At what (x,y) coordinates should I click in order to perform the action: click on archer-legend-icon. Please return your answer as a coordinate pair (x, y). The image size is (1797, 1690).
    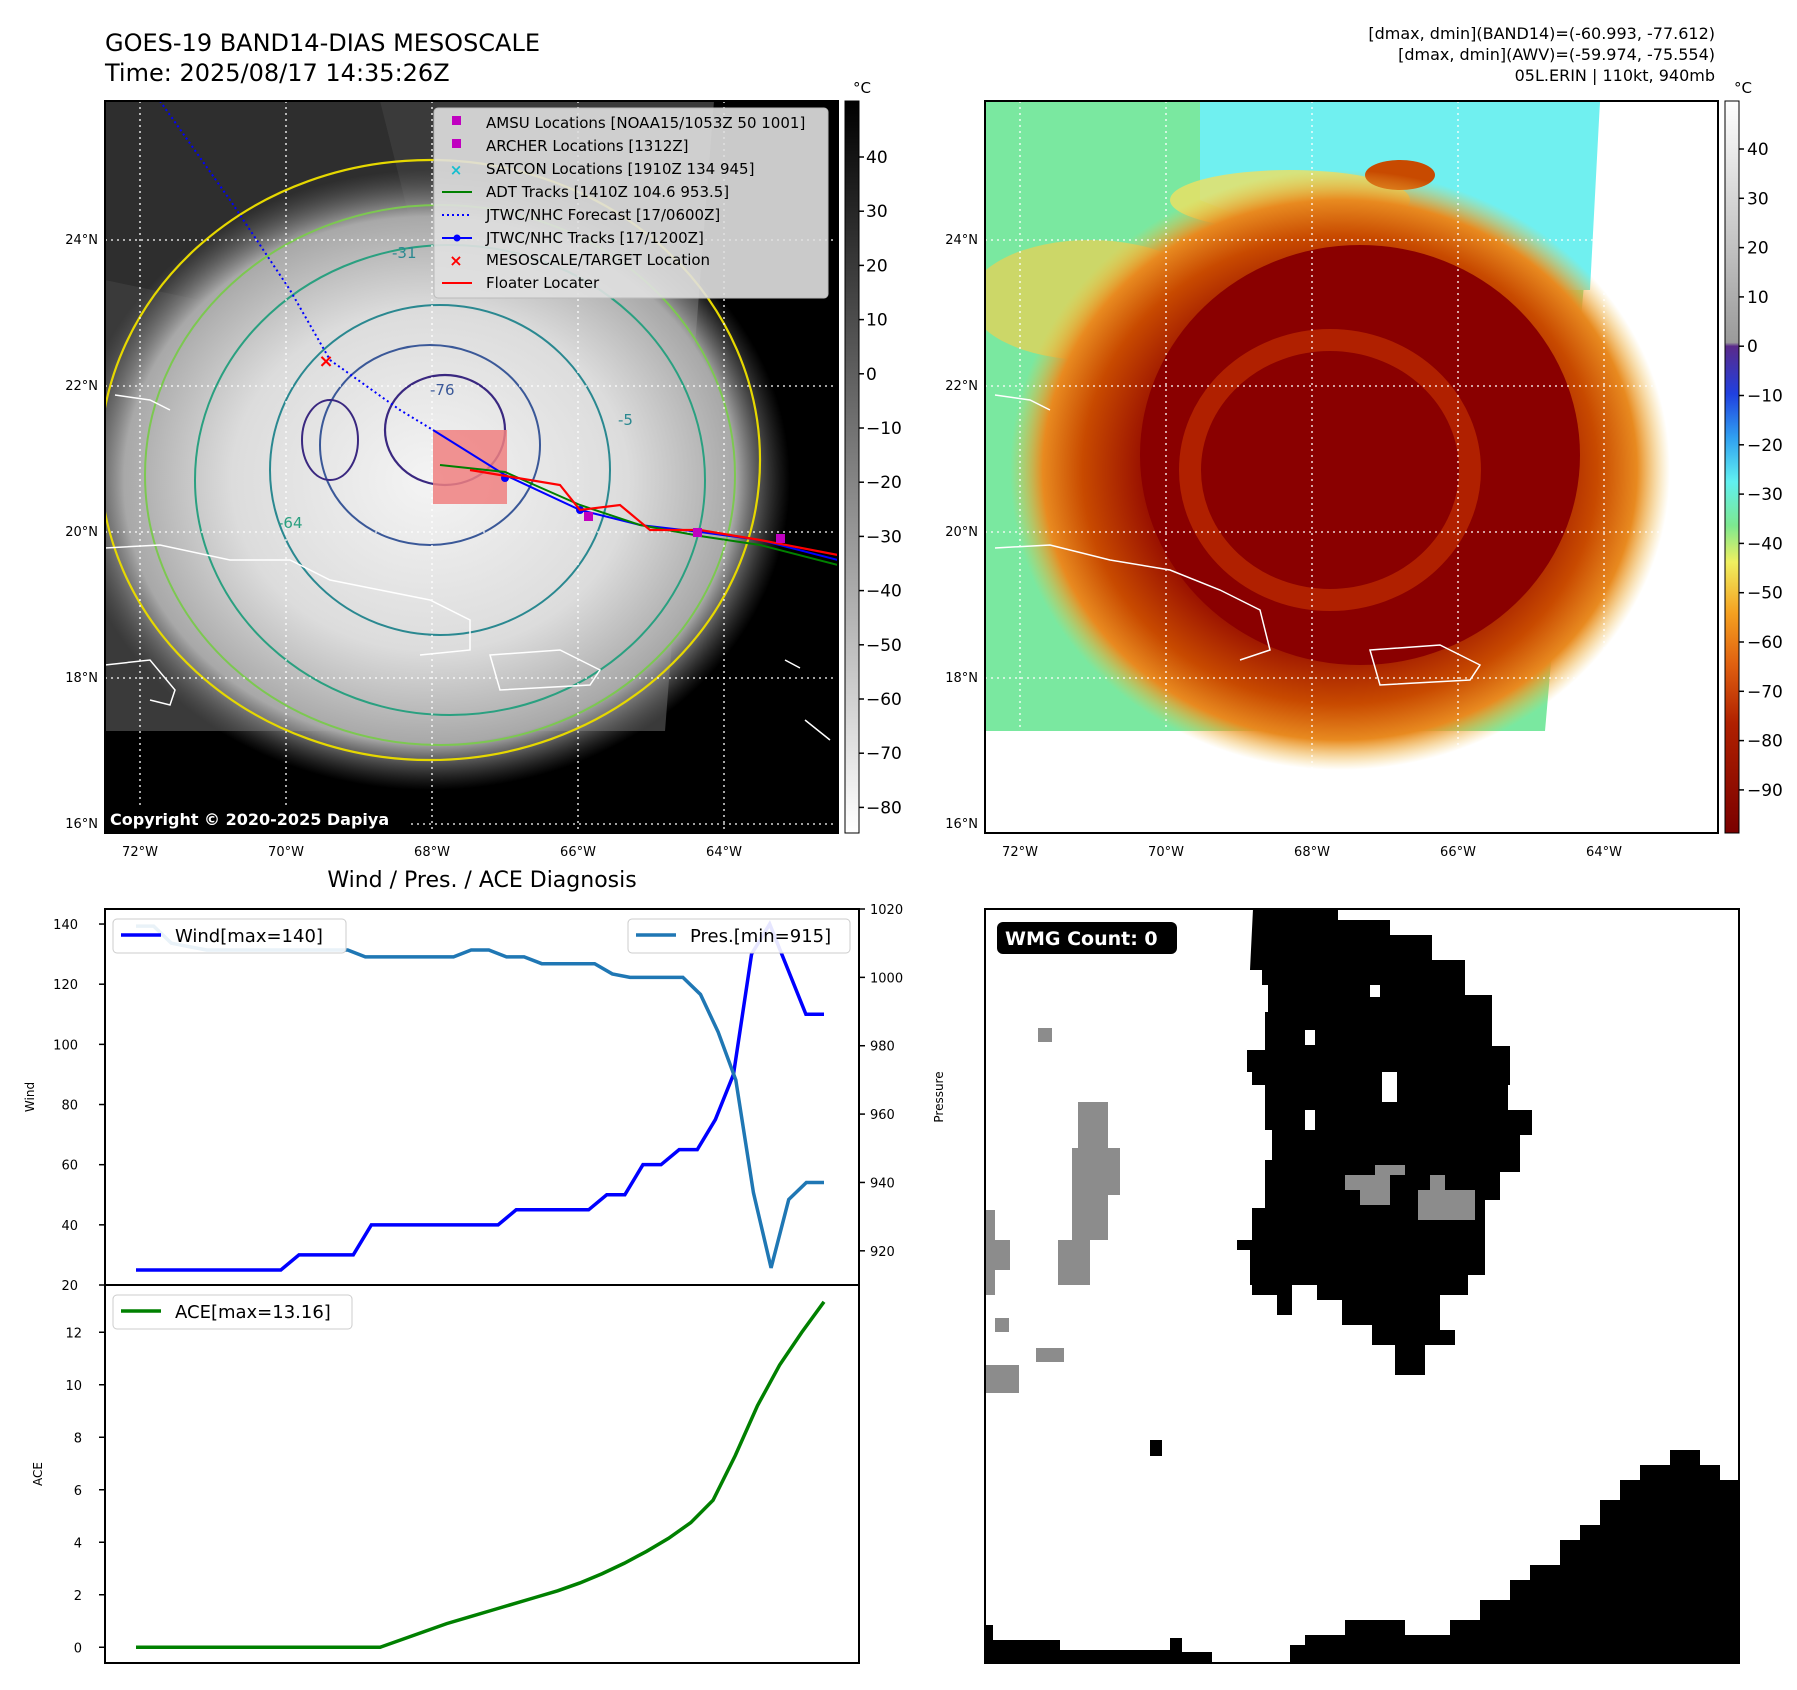
    Looking at the image, I should click on (456, 143).